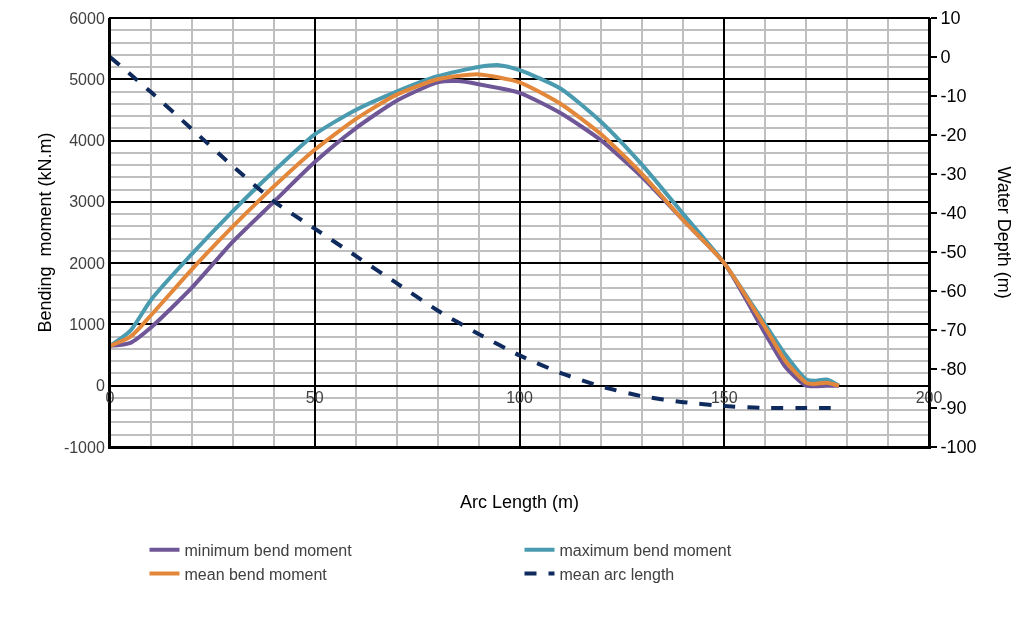 The height and width of the screenshot is (622, 1021). What do you see at coordinates (87, 202) in the screenshot?
I see `y-tick-label: 3000` at bounding box center [87, 202].